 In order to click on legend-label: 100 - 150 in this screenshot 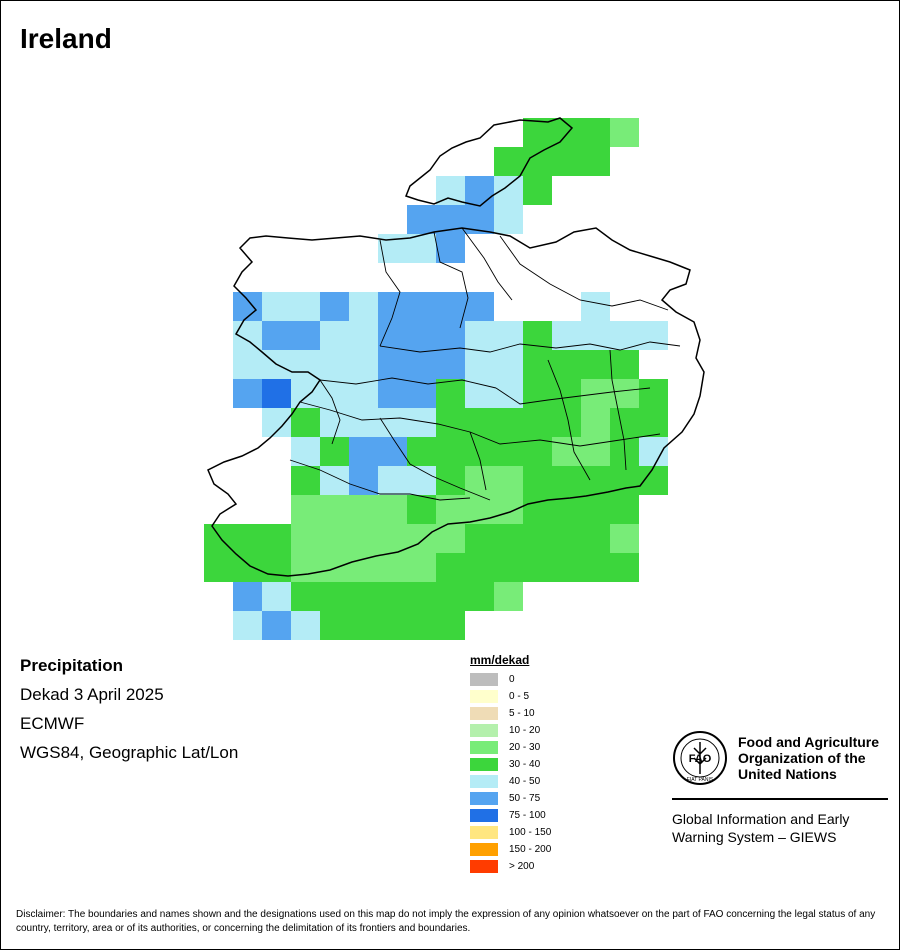, I will do `click(530, 832)`.